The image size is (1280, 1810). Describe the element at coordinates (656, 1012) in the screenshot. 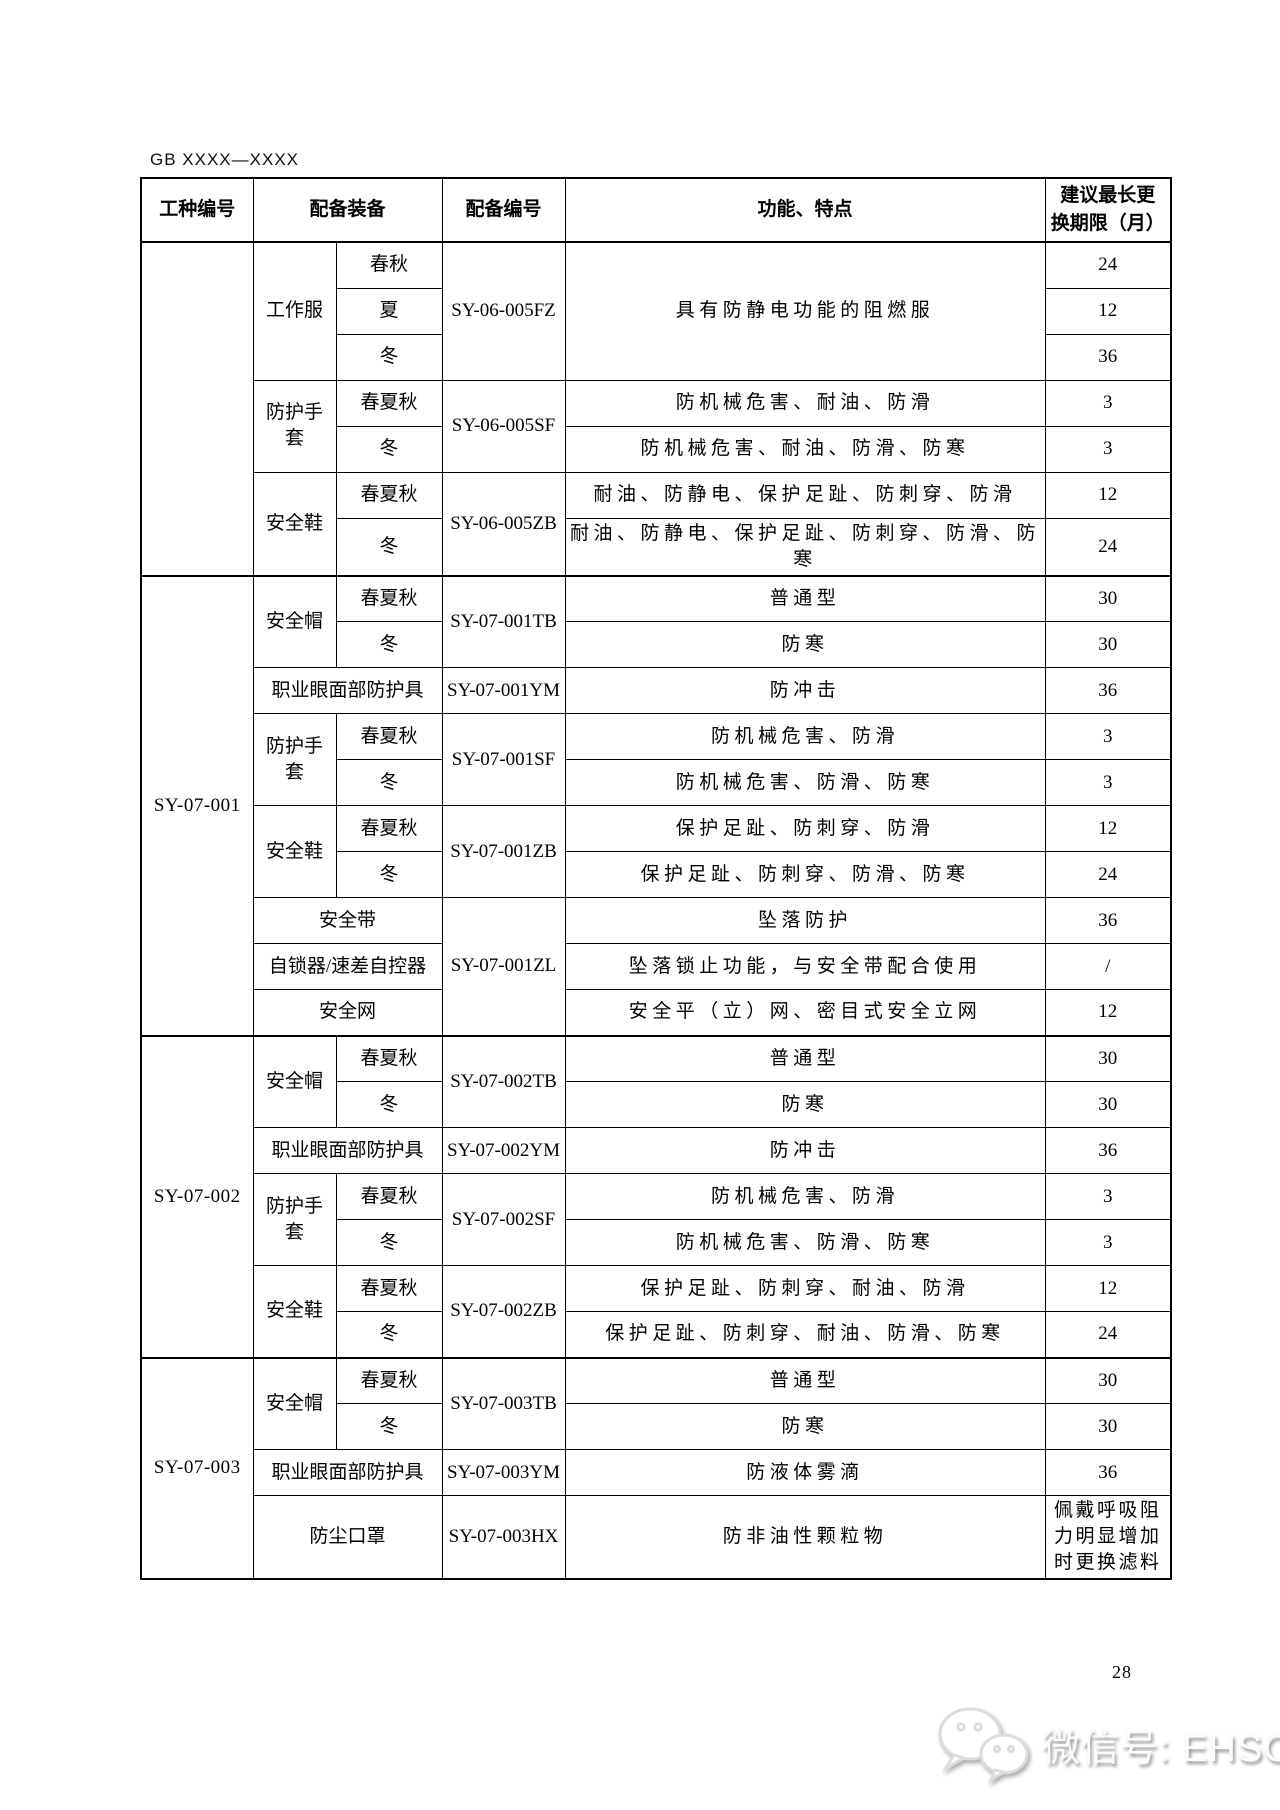

I see `table-row: 安全网 安全平（立）网、密目式安全立网 12` at that location.